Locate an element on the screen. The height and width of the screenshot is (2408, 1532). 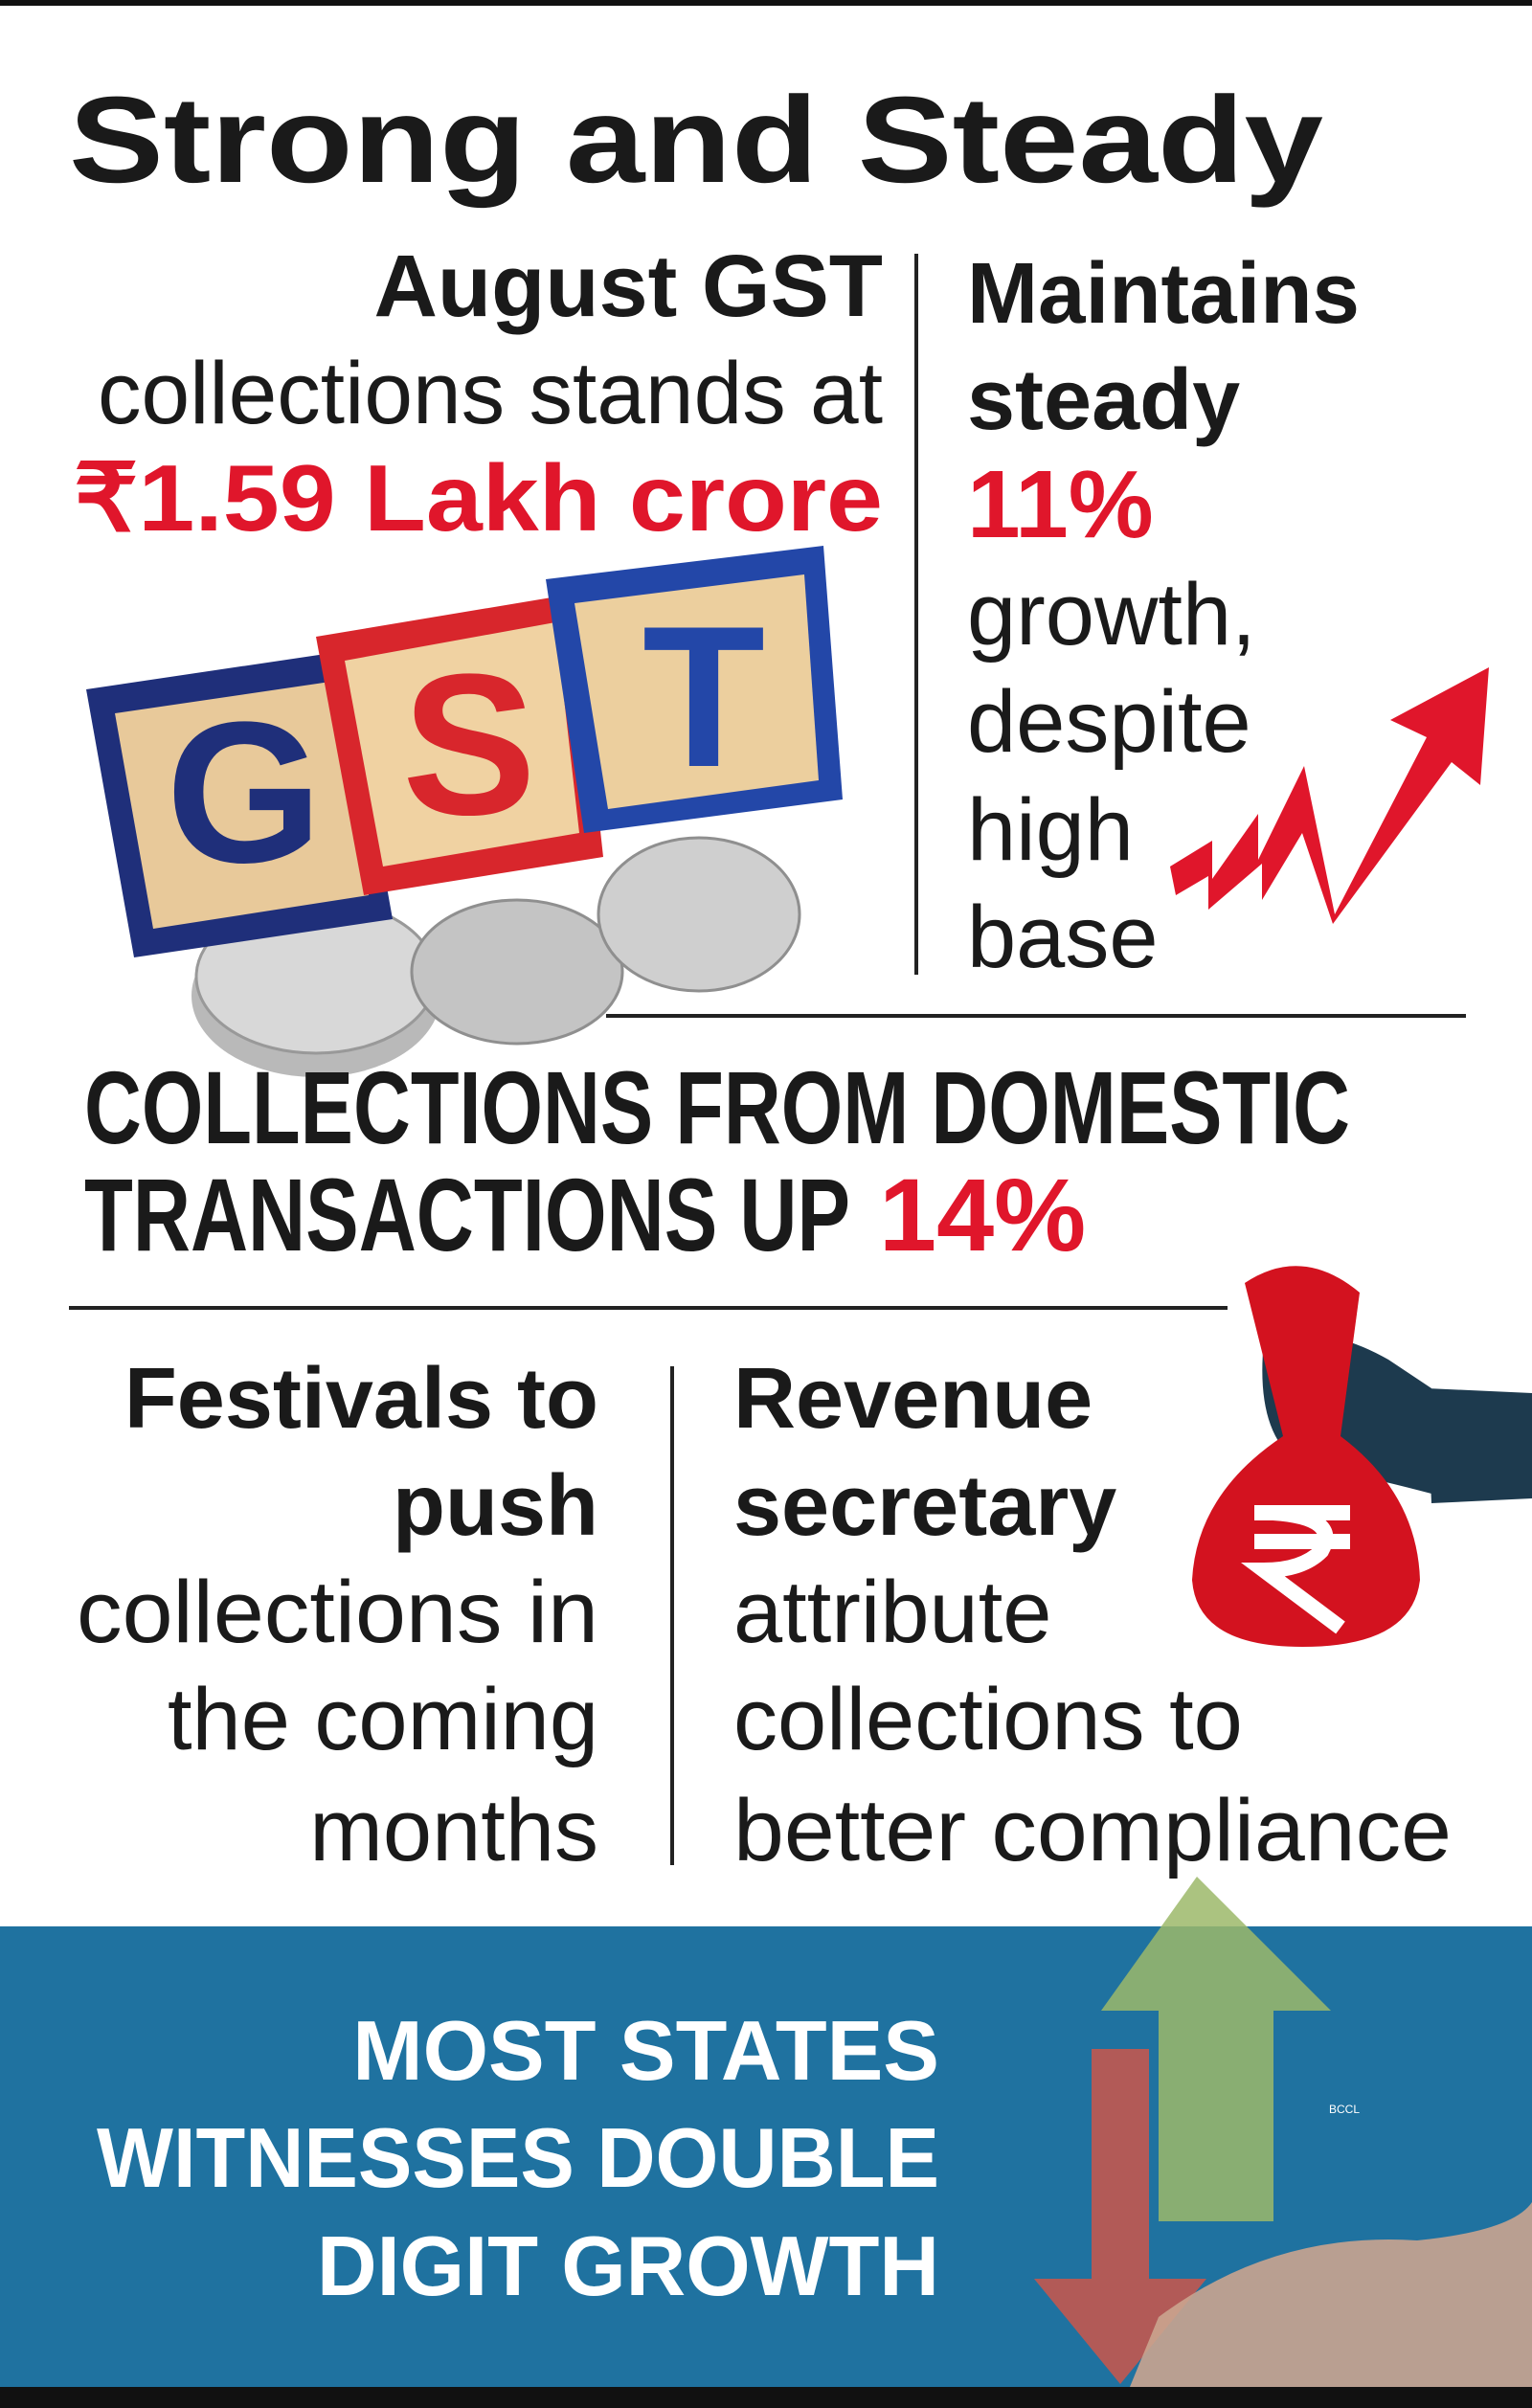
growth-rate: 11% is located at coordinates (1061, 504).